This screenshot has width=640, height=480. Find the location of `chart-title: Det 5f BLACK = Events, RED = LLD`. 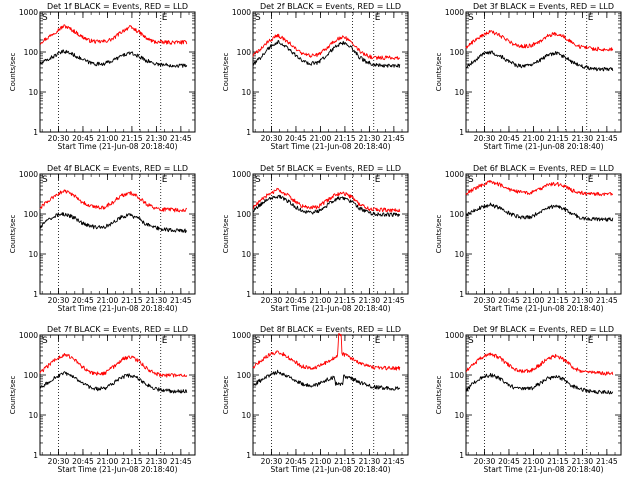

chart-title: Det 5f BLACK = Events, RED = LLD is located at coordinates (330, 168).